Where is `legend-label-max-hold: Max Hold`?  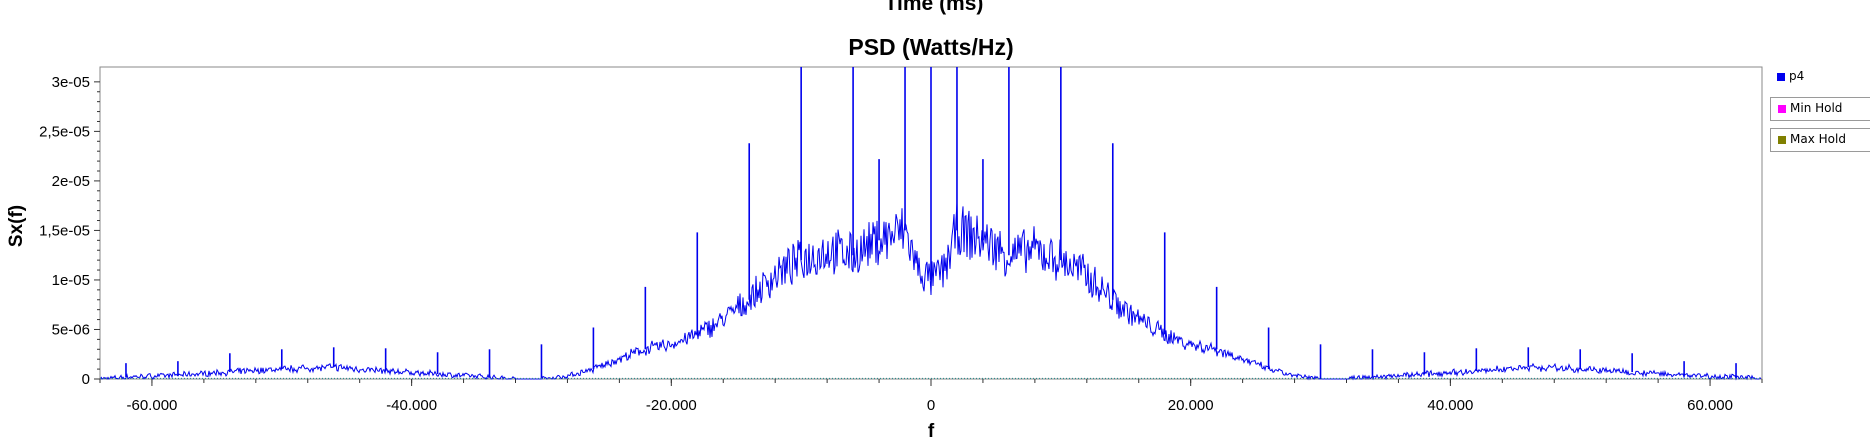 legend-label-max-hold: Max Hold is located at coordinates (1818, 139).